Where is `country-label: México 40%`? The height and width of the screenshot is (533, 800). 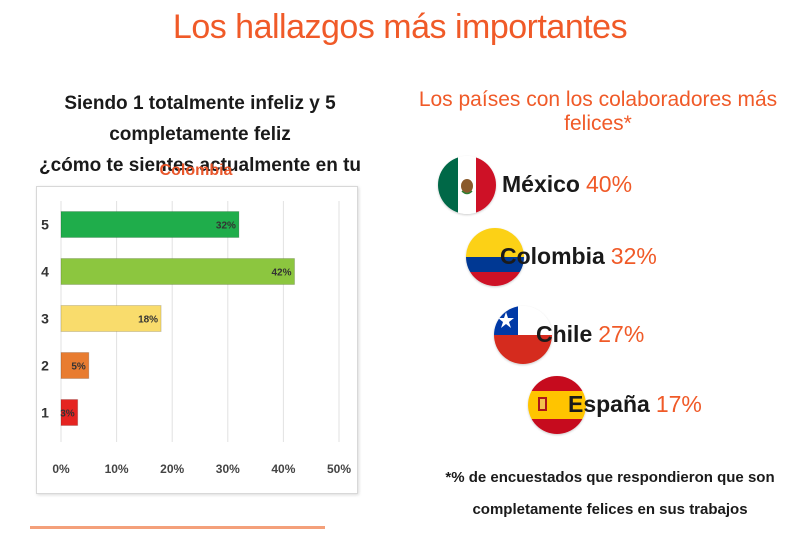 country-label: México 40% is located at coordinates (567, 184).